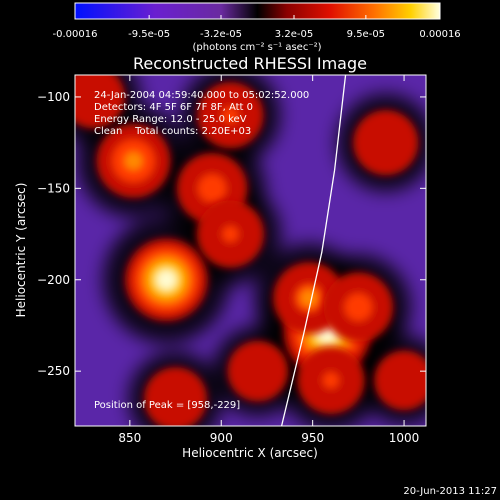 The width and height of the screenshot is (500, 500). What do you see at coordinates (53, 280) in the screenshot?
I see `y-tick-label: −200` at bounding box center [53, 280].